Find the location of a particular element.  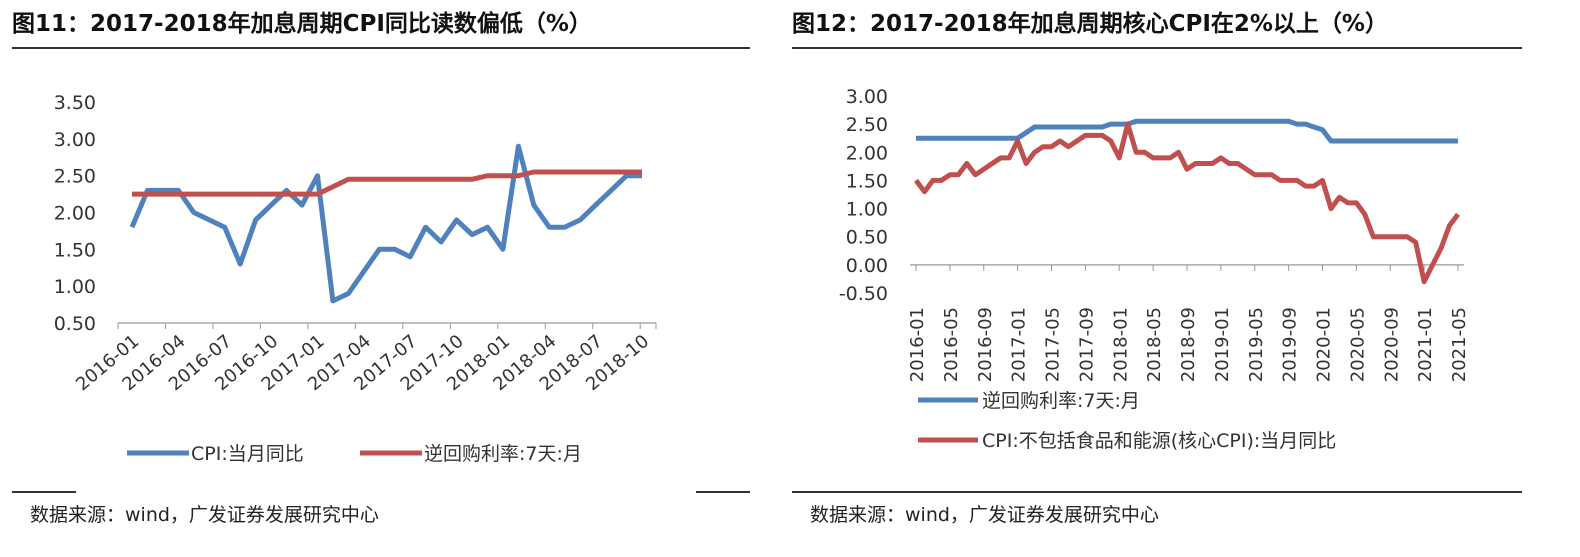

x-tick-label: 2019-05 is located at coordinates (1256, 344).